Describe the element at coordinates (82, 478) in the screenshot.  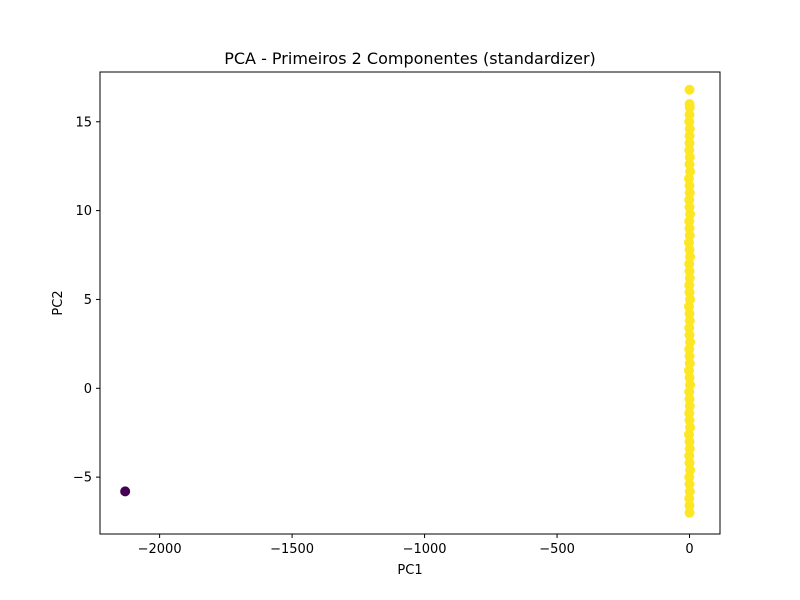
I see `y-tick-label: −5` at that location.